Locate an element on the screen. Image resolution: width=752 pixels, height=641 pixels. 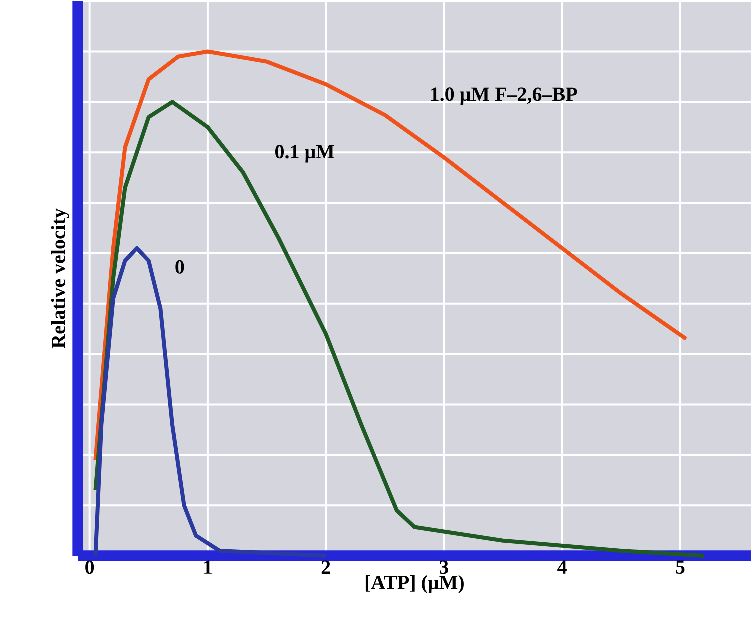
y-axis-title: Relative velocity is located at coordinates (60, 278).